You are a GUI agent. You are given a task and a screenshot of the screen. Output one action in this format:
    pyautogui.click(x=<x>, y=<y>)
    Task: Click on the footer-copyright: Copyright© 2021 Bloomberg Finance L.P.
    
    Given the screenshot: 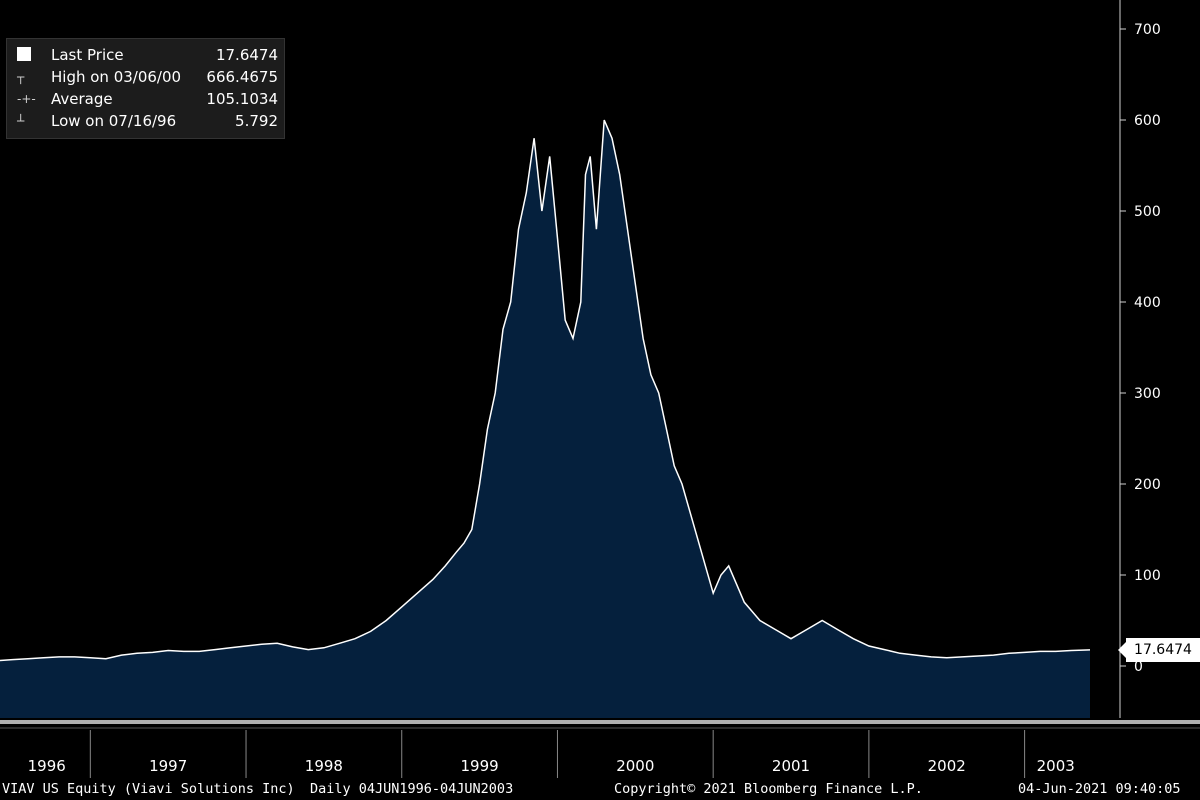 What is the action you would take?
    pyautogui.click(x=768, y=789)
    